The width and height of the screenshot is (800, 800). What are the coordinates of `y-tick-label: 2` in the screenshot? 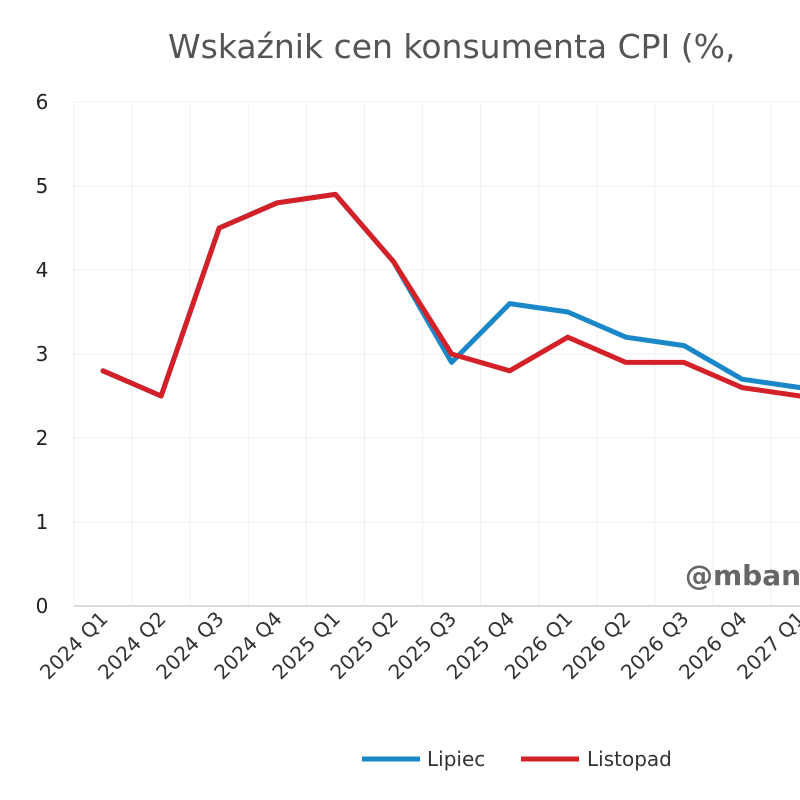 It's located at (42, 438).